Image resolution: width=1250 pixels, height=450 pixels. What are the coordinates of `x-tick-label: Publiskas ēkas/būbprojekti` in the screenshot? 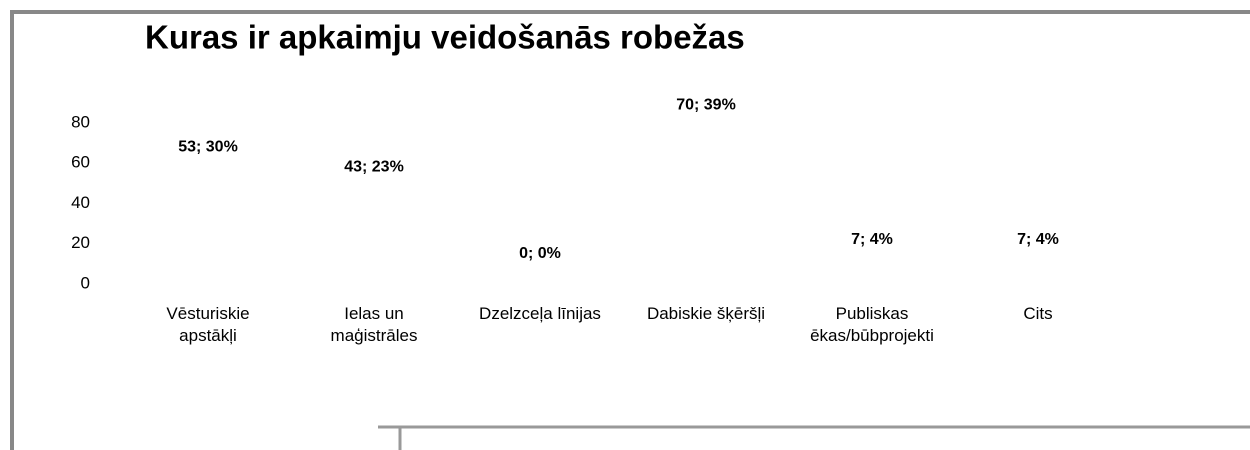 It's located at (872, 324).